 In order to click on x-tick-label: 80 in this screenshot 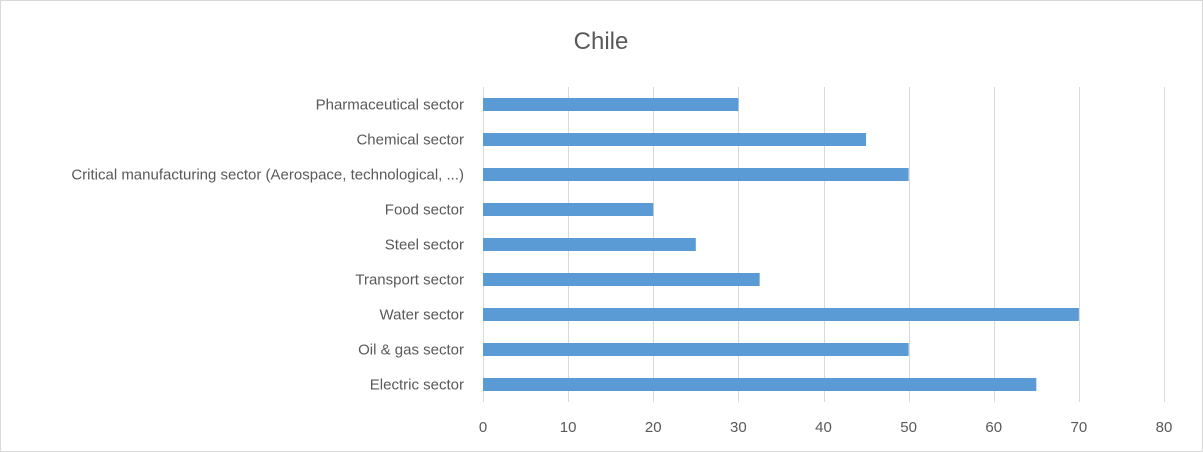, I will do `click(1164, 427)`.